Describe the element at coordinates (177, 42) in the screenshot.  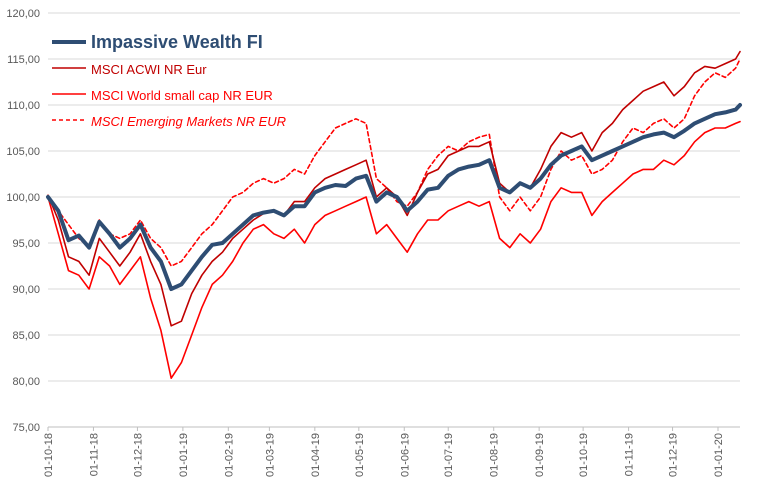
I see `legend-label: Impassive Wealth FI` at that location.